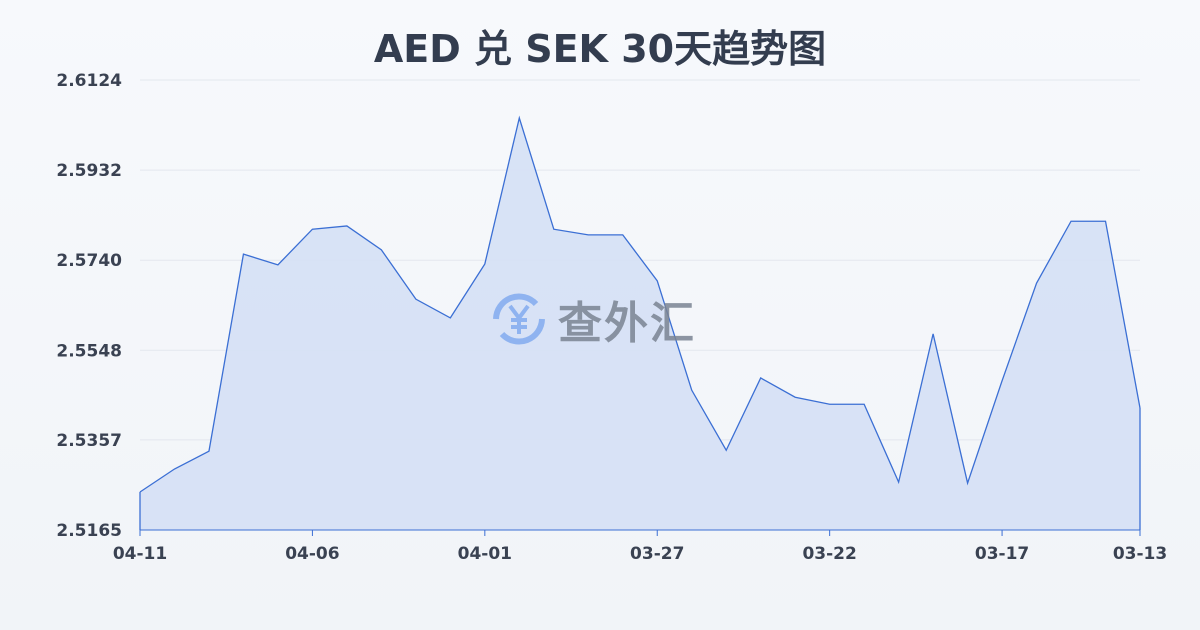  Describe the element at coordinates (89, 531) in the screenshot. I see `y-tick-label: 2.5165` at that location.